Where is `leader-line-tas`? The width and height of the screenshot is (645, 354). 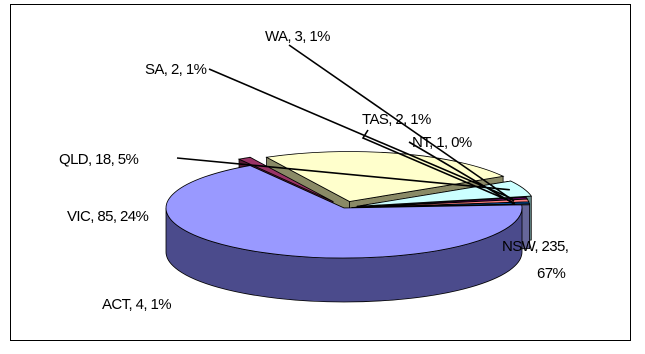 leader-line-tas is located at coordinates (438, 166).